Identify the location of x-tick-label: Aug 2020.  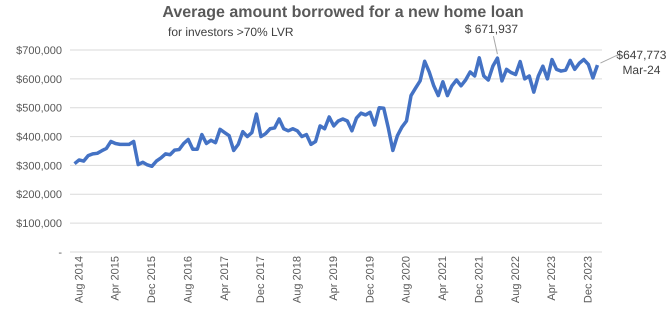
(406, 280).